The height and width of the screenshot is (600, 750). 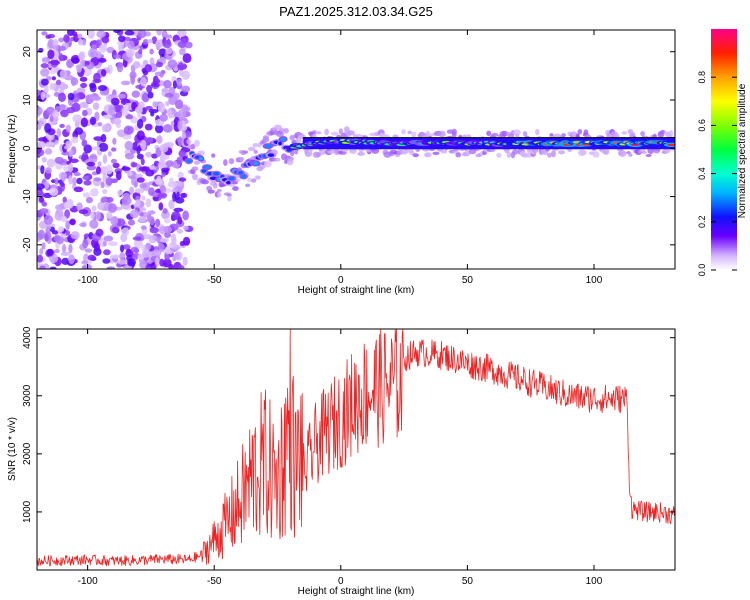 I want to click on plot2-y-tick-label: 4000, so click(x=27, y=337).